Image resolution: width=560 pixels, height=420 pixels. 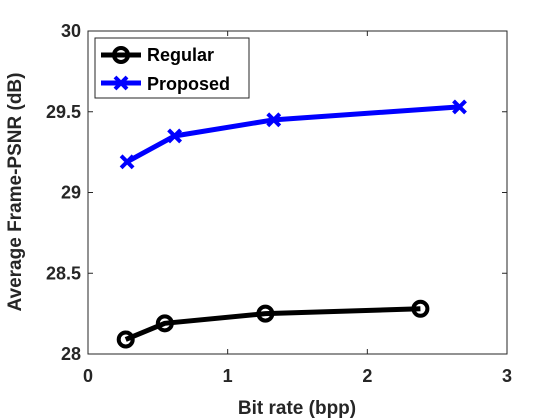 What do you see at coordinates (228, 376) in the screenshot?
I see `x-tick-label: 1` at bounding box center [228, 376].